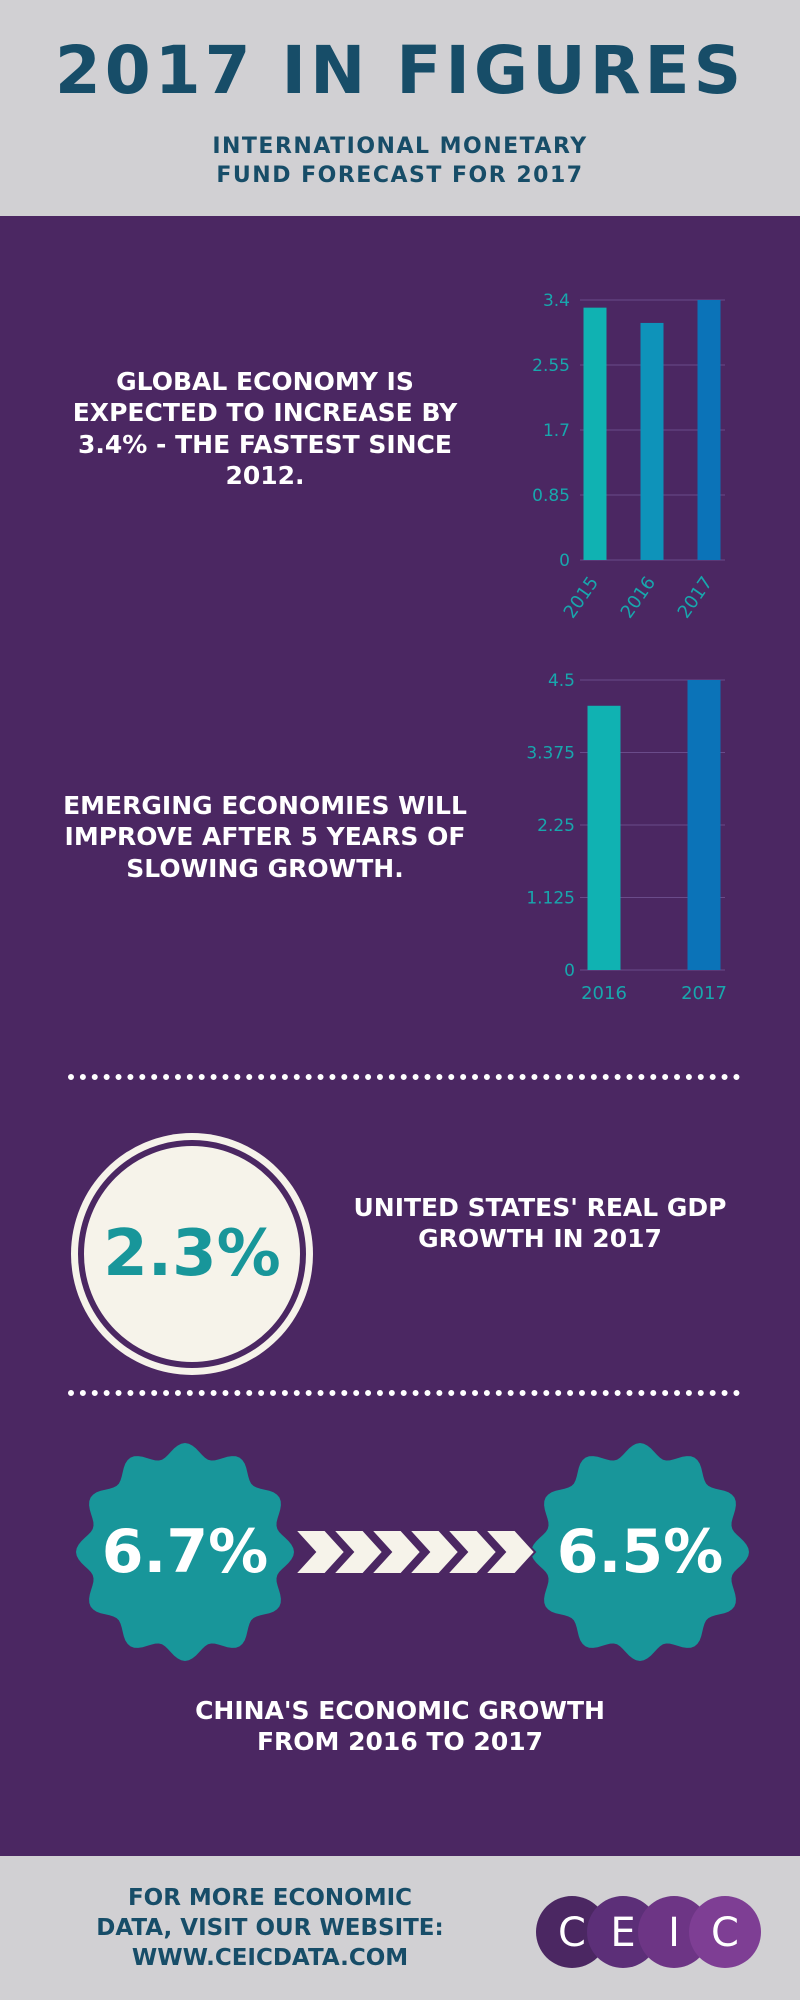 The height and width of the screenshot is (2000, 800). What do you see at coordinates (270, 1898) in the screenshot?
I see `footer-line: FOR MORE ECONOMIC` at bounding box center [270, 1898].